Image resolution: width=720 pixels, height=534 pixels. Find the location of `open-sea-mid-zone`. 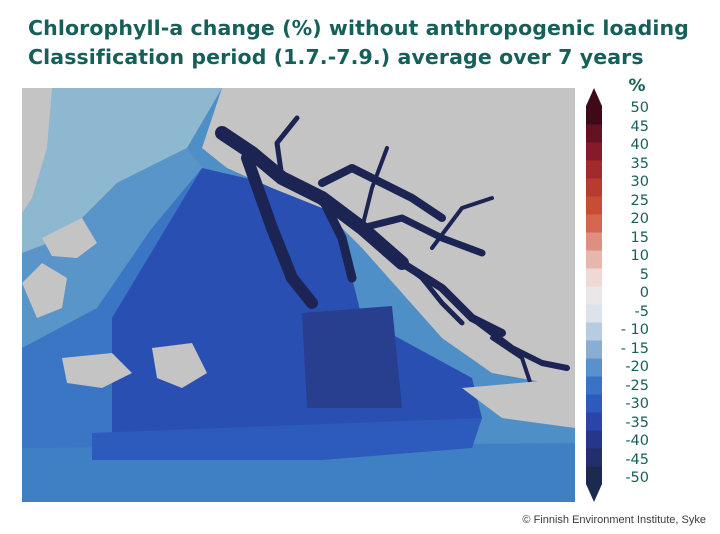

open-sea-mid-zone is located at coordinates (112, 248).